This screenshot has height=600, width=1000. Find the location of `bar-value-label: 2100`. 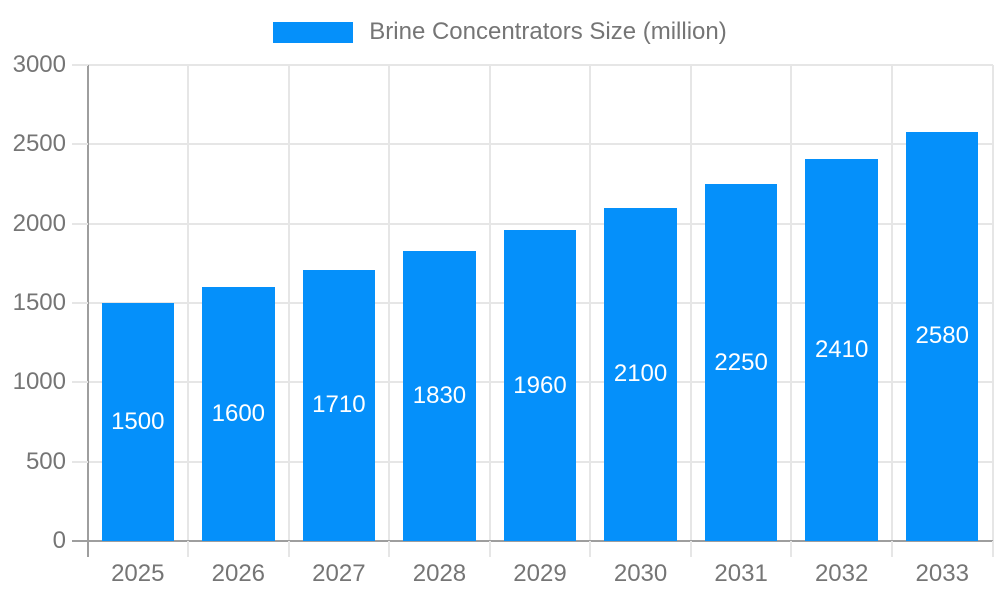

bar-value-label: 2100 is located at coordinates (640, 374).